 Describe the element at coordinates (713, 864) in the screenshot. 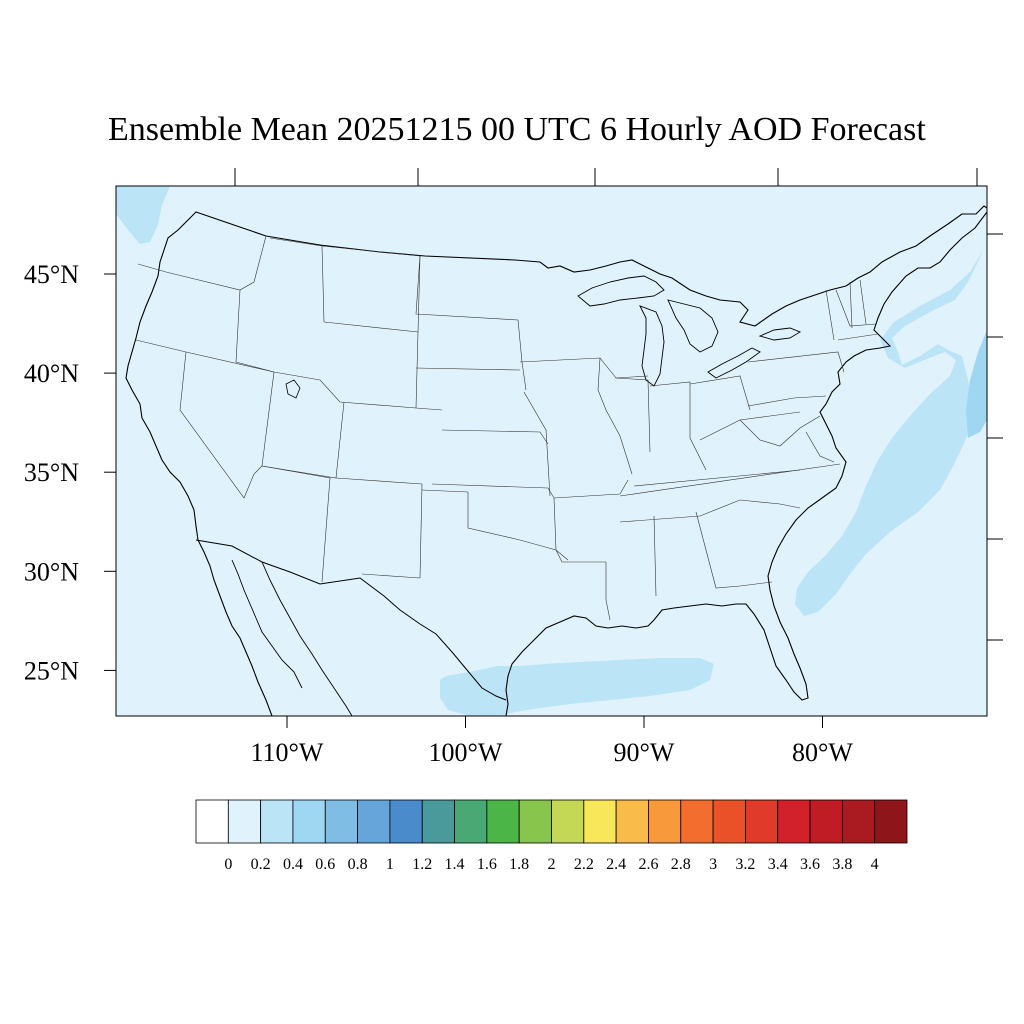

I see `colorbar-level-label: 3` at that location.